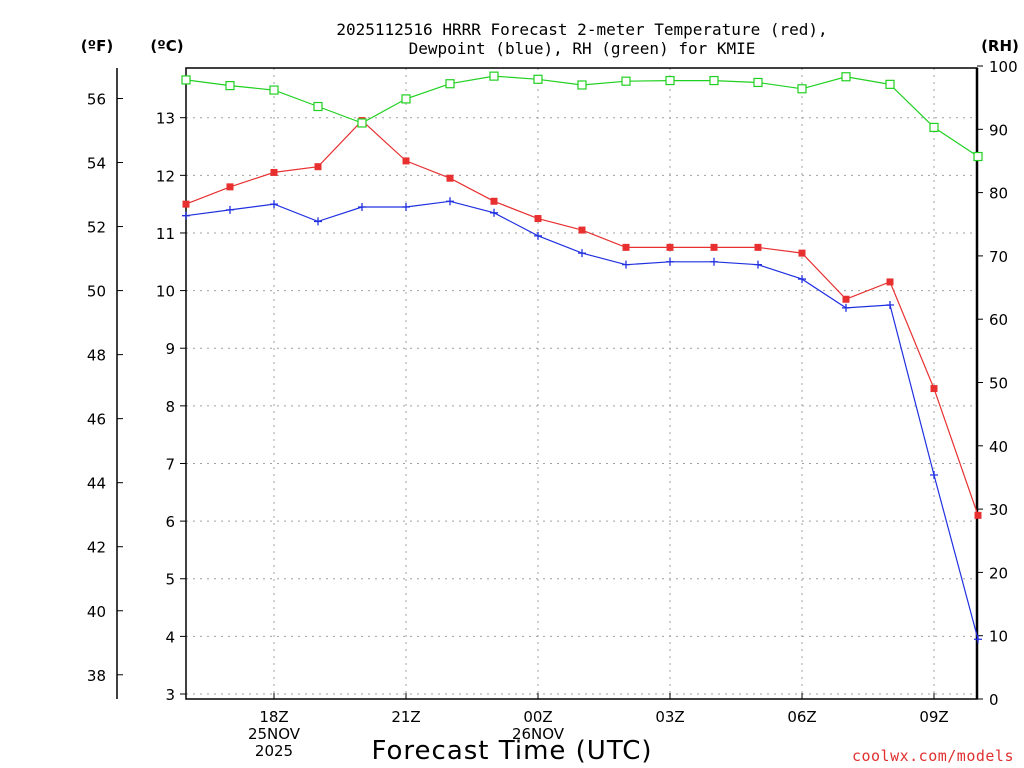 Image resolution: width=1024 pixels, height=768 pixels. What do you see at coordinates (998, 573) in the screenshot?
I see `rh-tick-label: 20` at bounding box center [998, 573].